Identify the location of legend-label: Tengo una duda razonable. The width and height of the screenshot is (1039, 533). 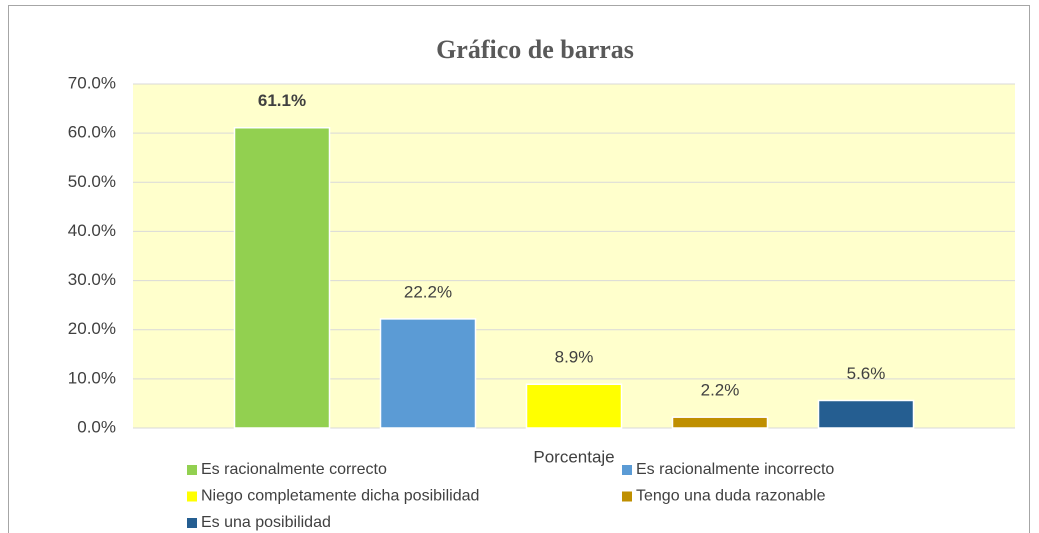
(731, 496).